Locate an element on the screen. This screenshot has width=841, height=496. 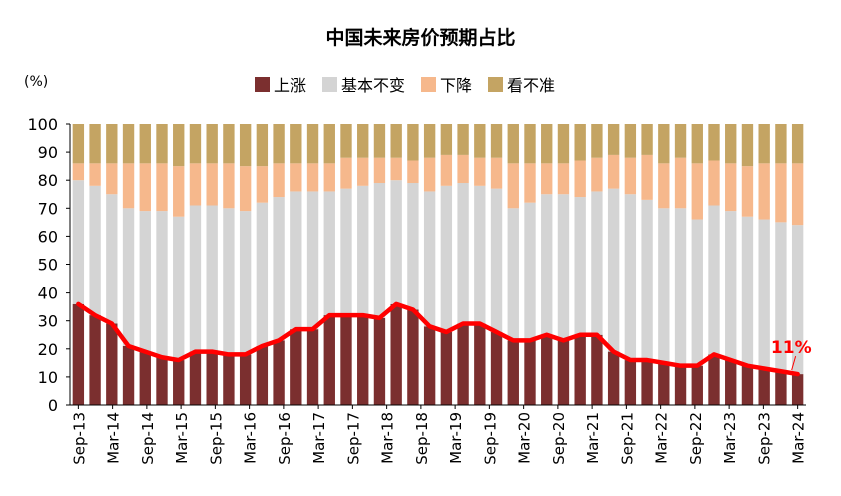
legend-swatch-flat is located at coordinates (330, 84).